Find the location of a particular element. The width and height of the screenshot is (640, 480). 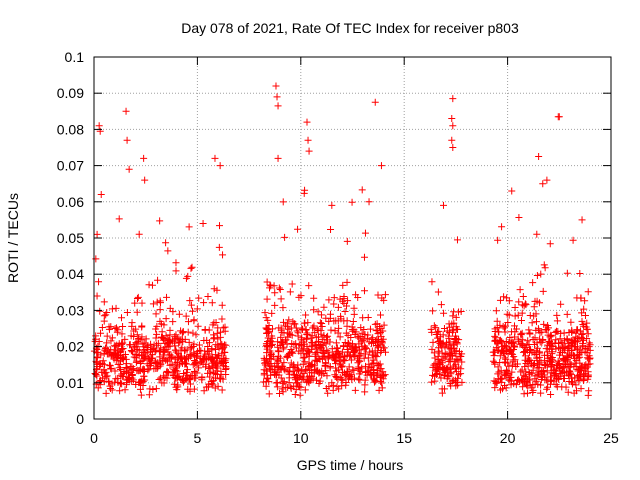

y-tick-label: 0.01 is located at coordinates (70, 383).